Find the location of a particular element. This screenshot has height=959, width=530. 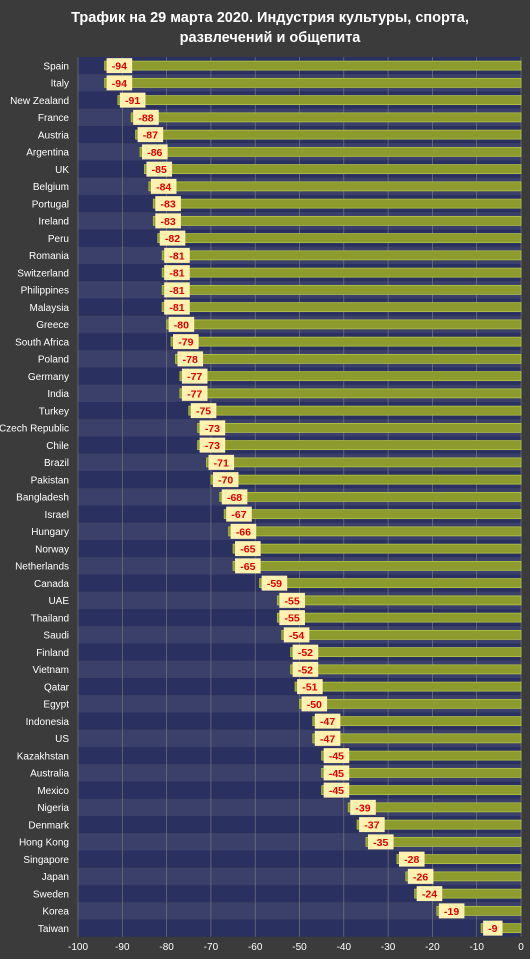

category-label: Netherlands is located at coordinates (42, 567).